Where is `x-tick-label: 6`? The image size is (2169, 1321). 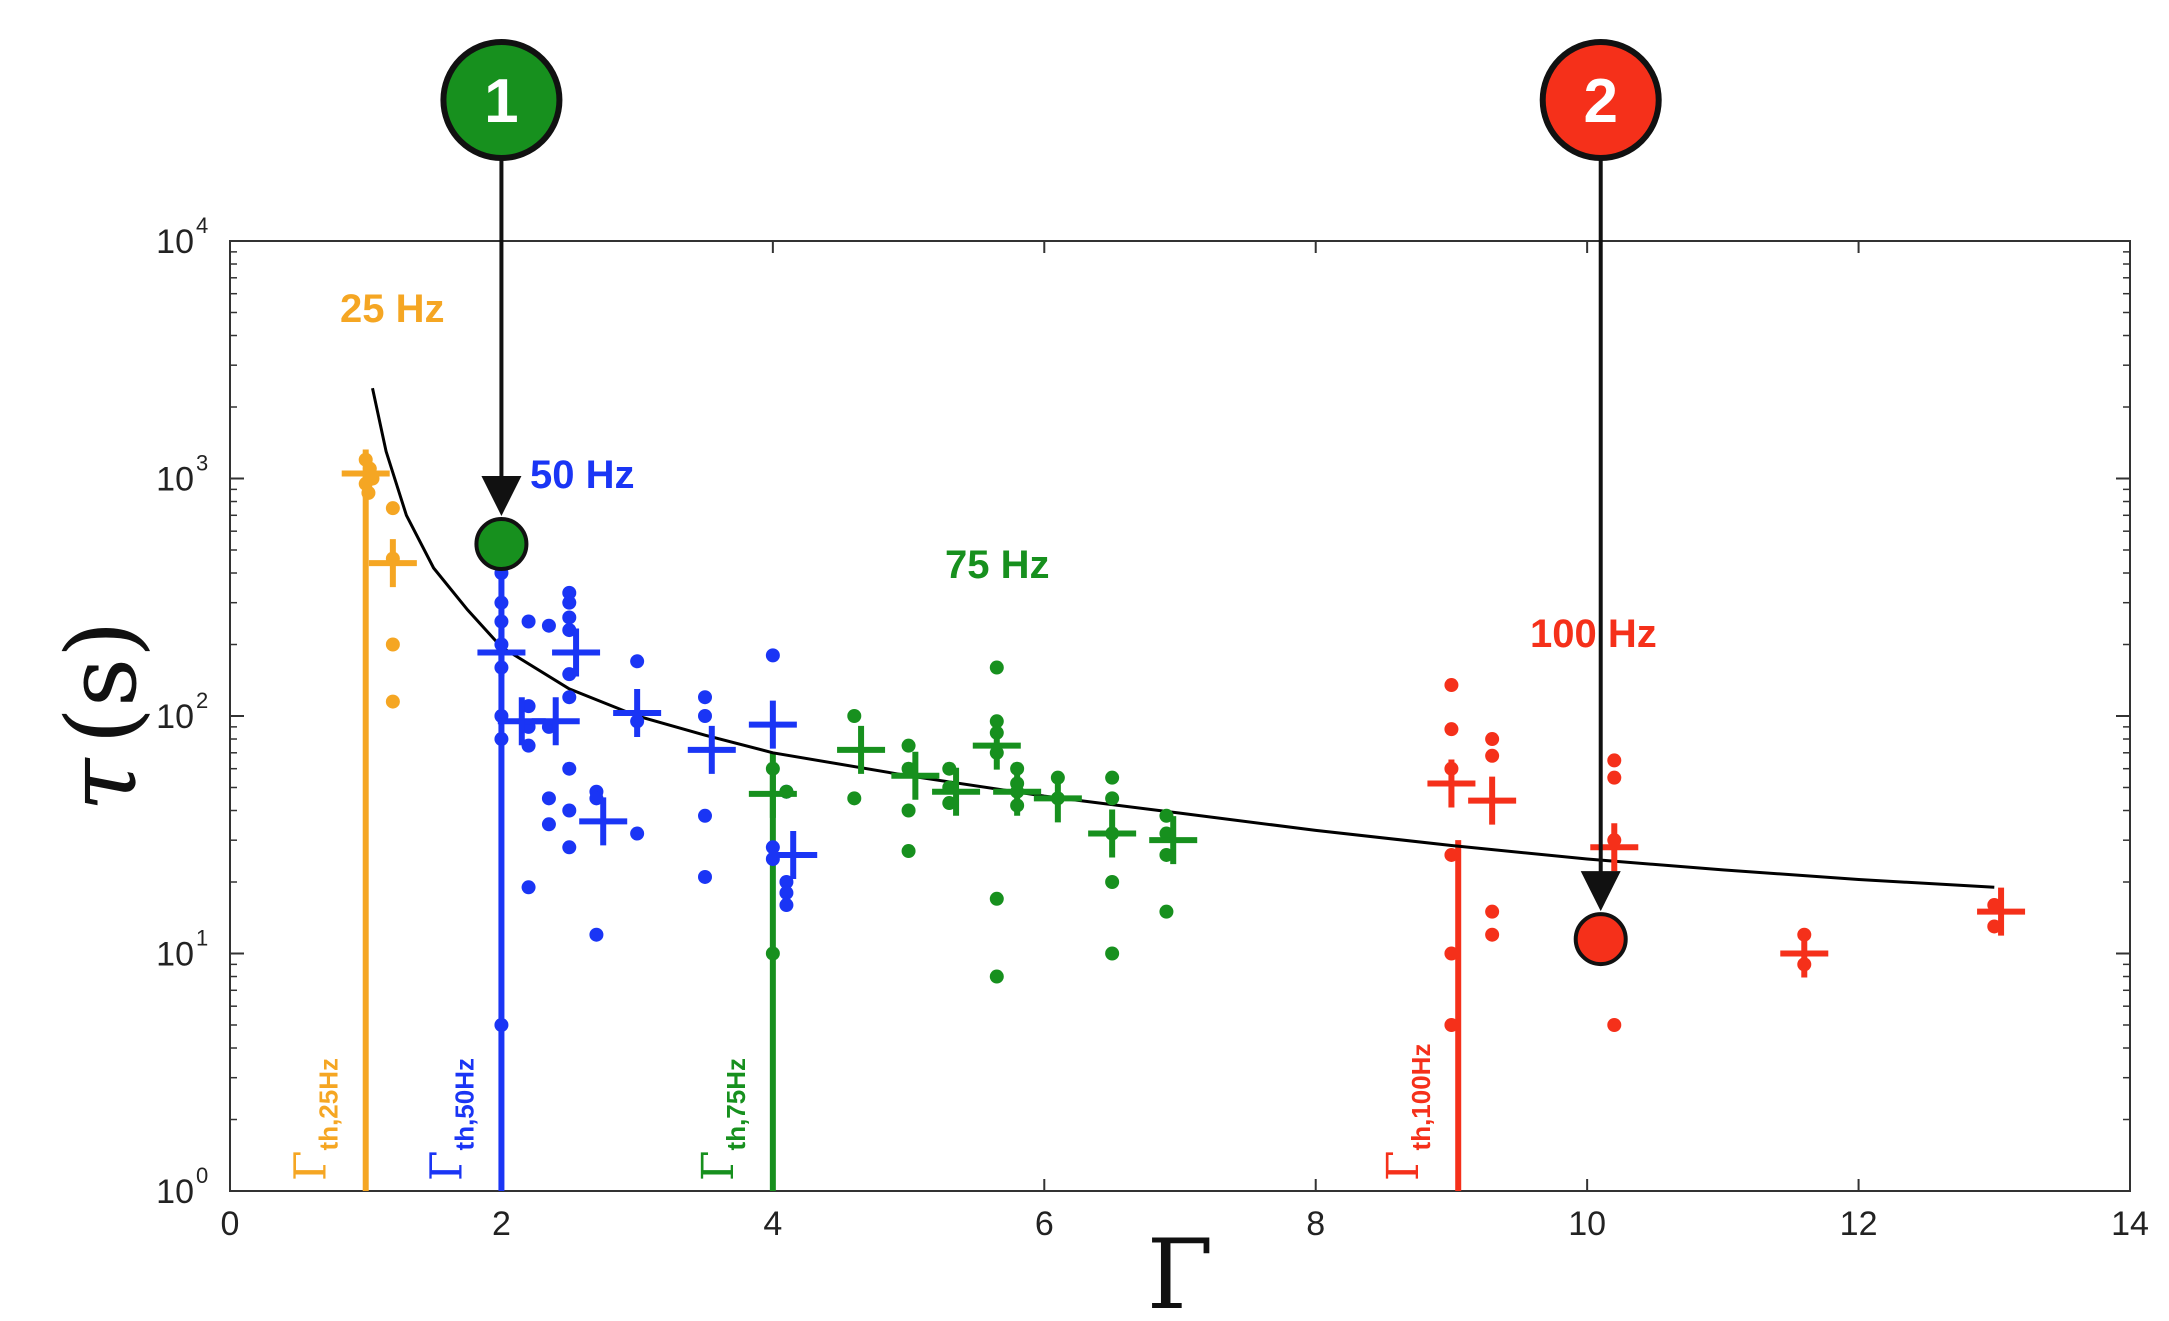
x-tick-label: 6 is located at coordinates (1044, 1224).